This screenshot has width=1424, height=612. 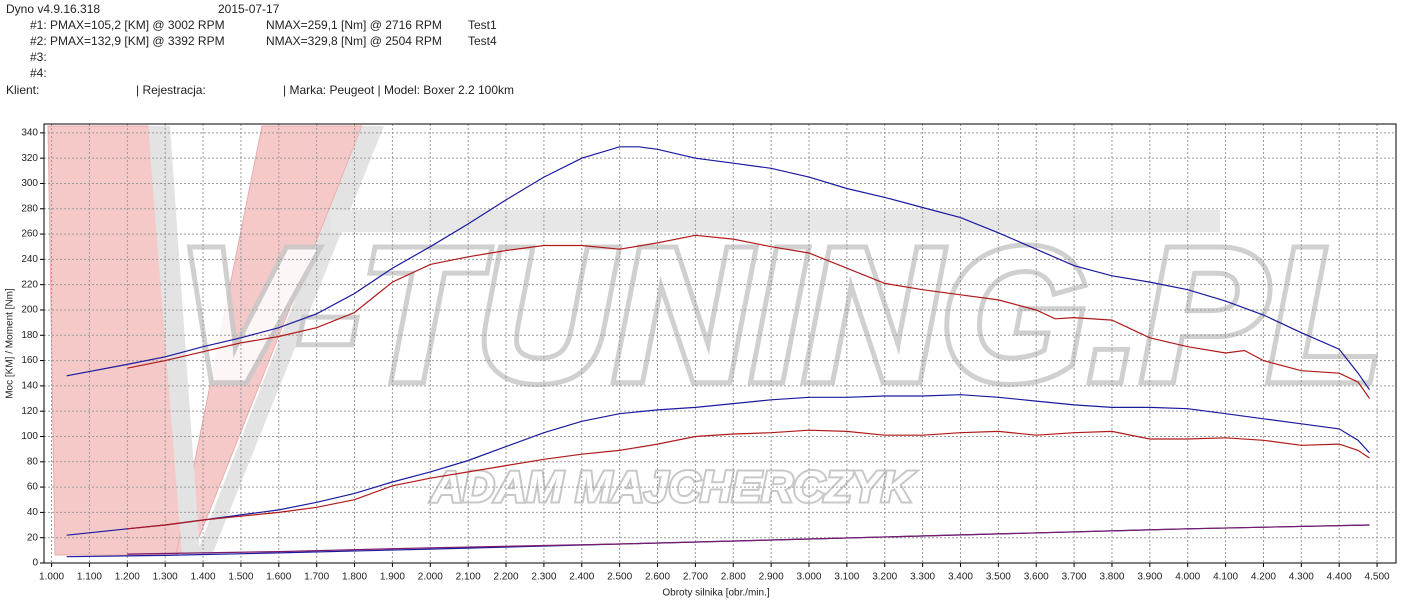 I want to click on x-tick-label: 2.800, so click(x=733, y=577).